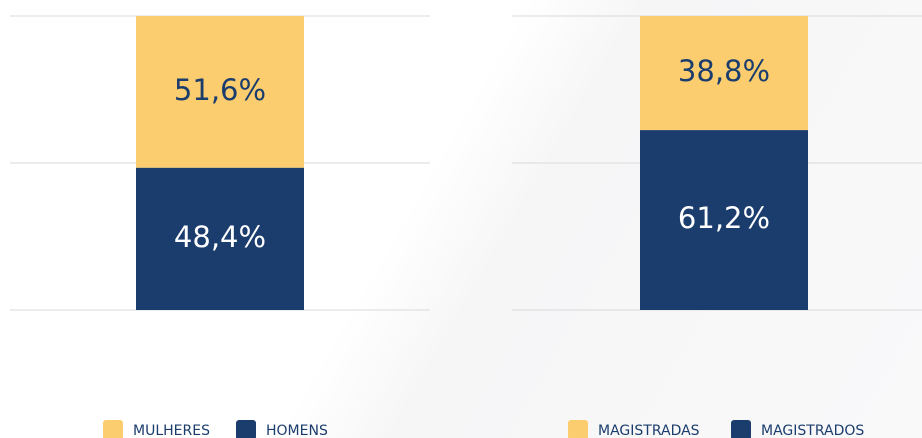 This screenshot has height=438, width=922. I want to click on legend-label: MAGISTRADAS, so click(649, 430).